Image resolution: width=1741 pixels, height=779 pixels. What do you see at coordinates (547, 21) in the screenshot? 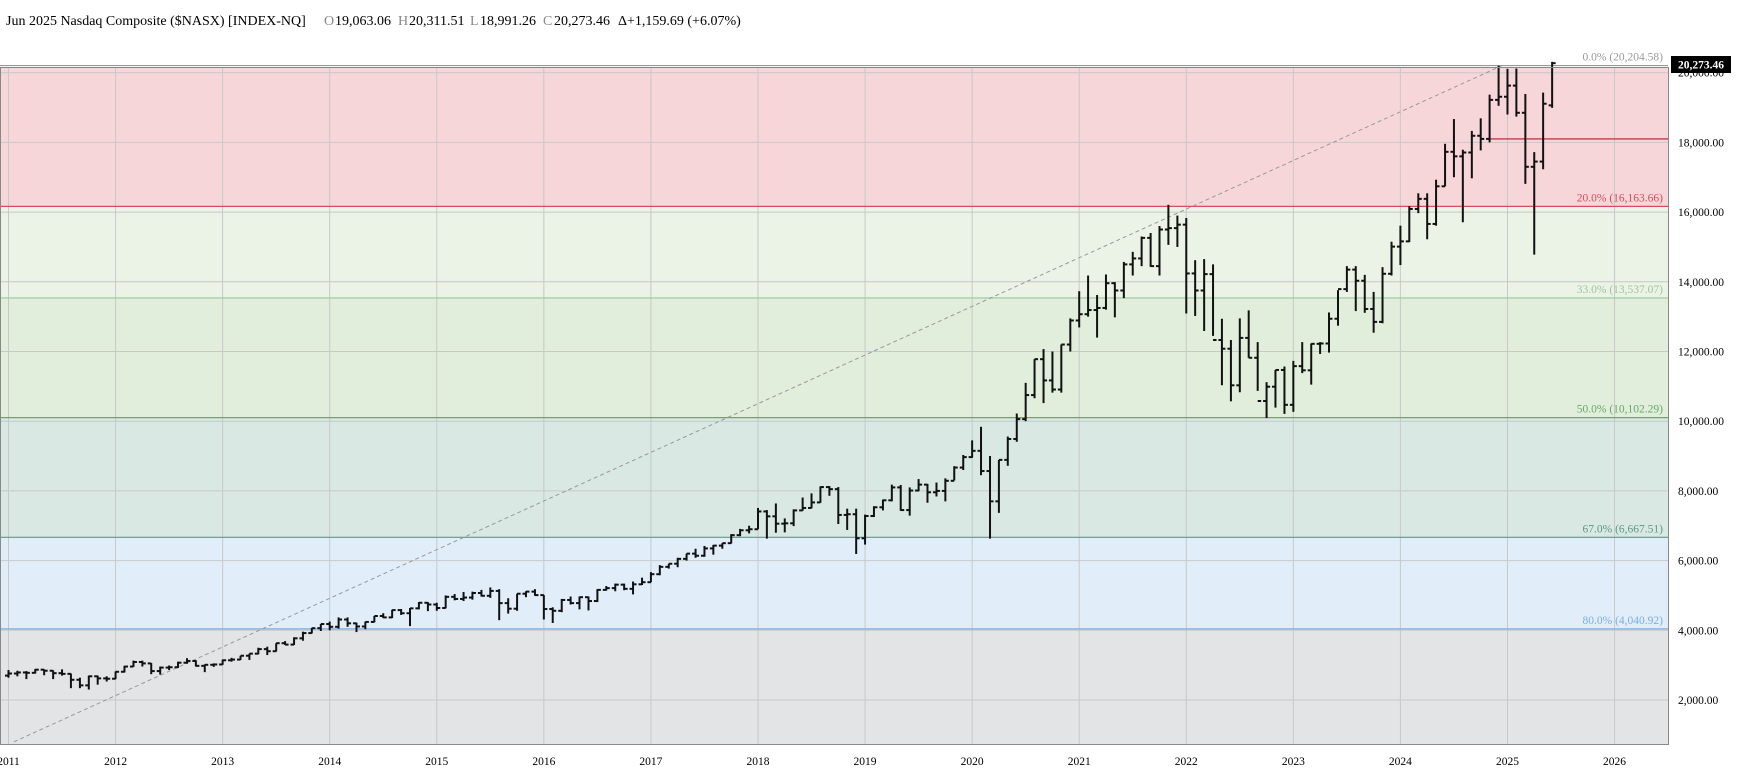
I see `close-label: C` at bounding box center [547, 21].